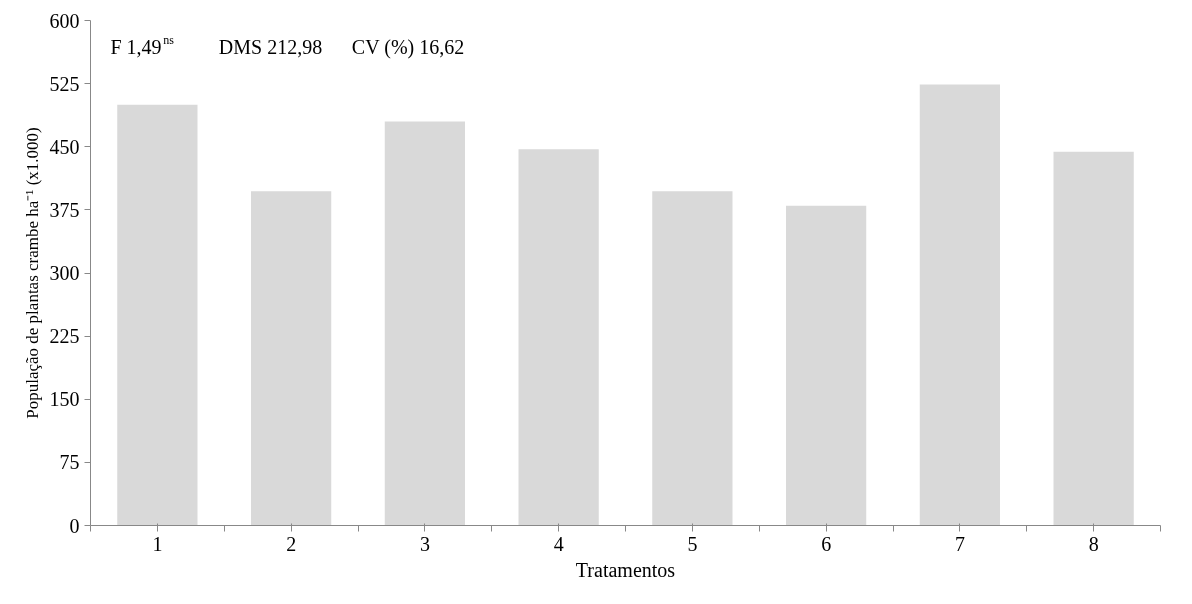  Describe the element at coordinates (558, 543) in the screenshot. I see `x-tick-label: 4` at that location.